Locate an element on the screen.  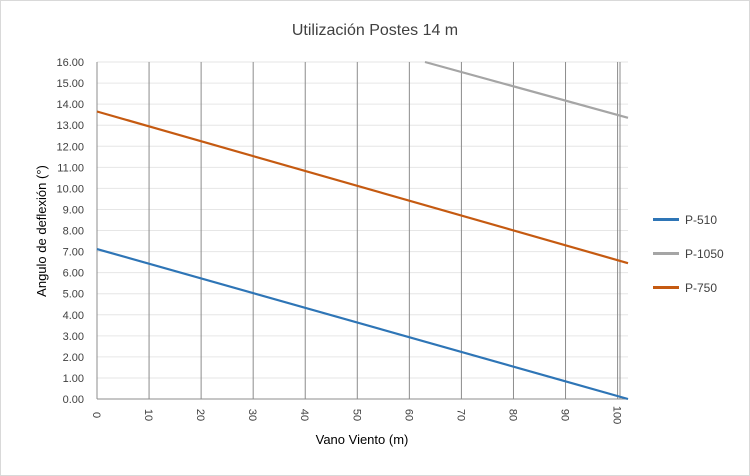
legend-item: P-750 is located at coordinates (700, 287).